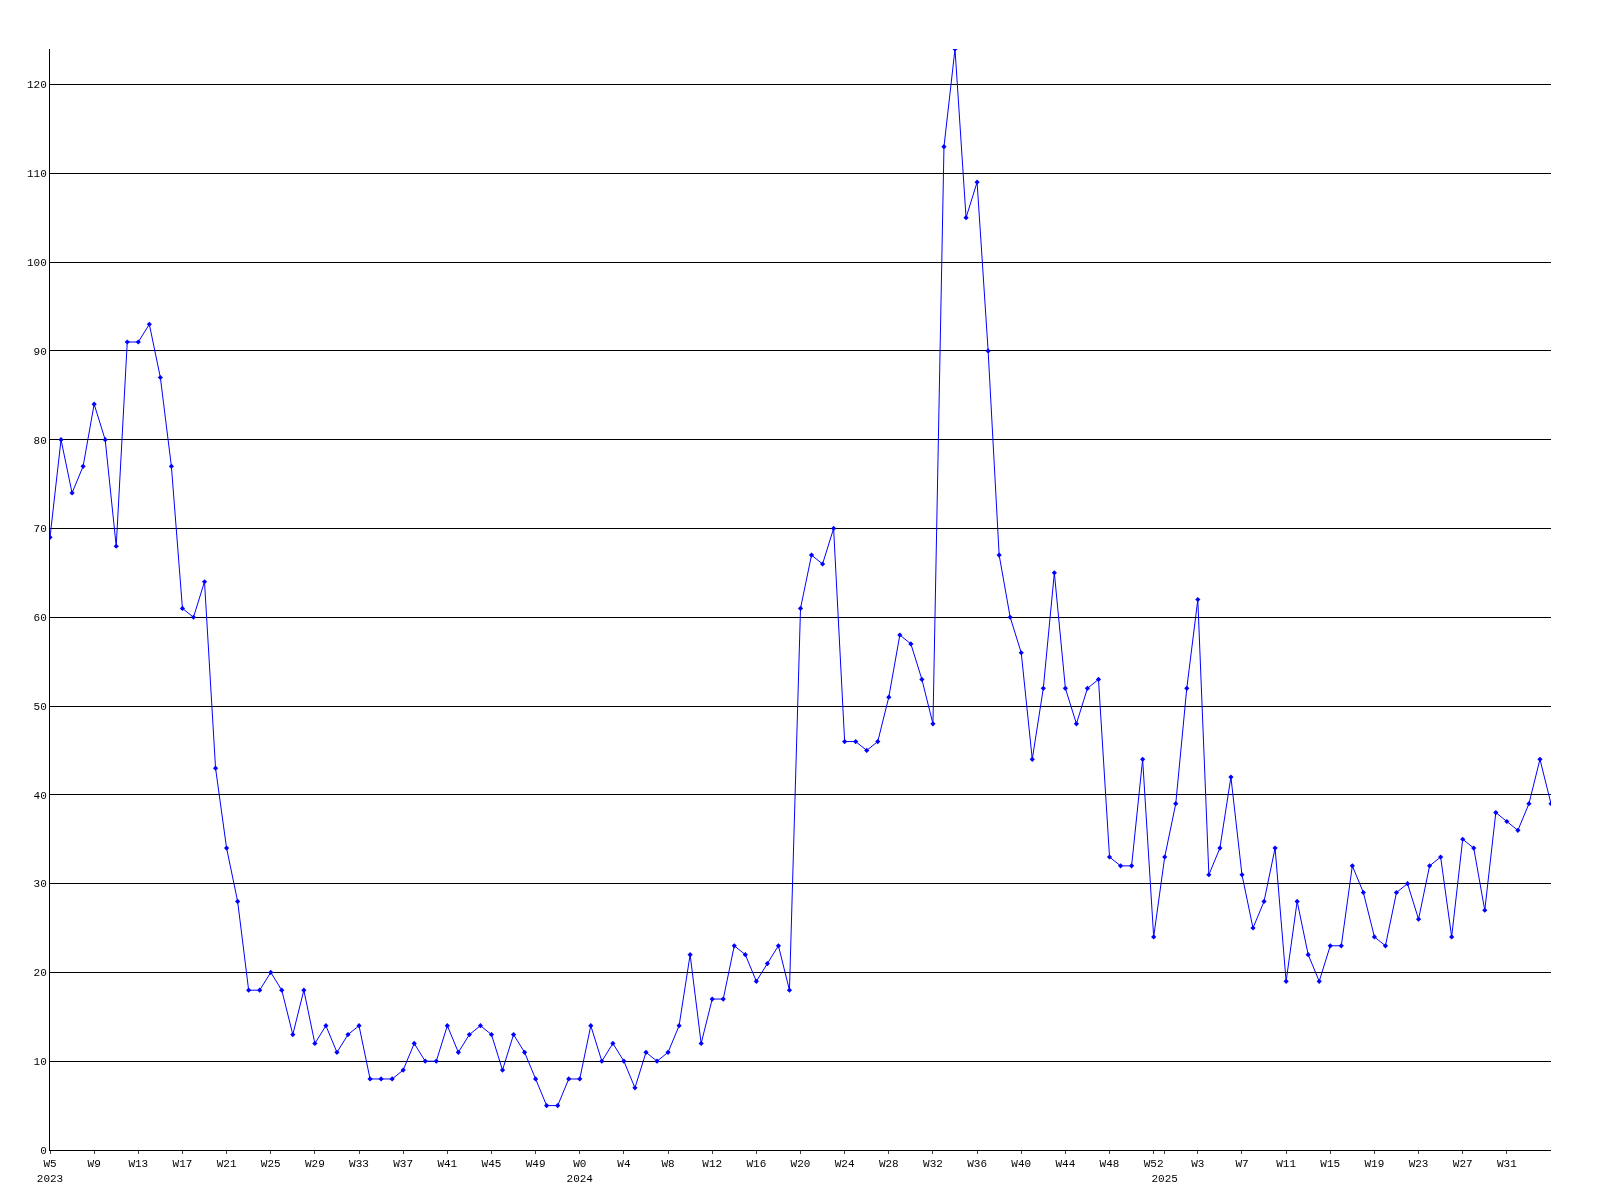 This screenshot has height=1200, width=1600. Describe the element at coordinates (314, 1164) in the screenshot. I see `x-tick-label: W29` at that location.